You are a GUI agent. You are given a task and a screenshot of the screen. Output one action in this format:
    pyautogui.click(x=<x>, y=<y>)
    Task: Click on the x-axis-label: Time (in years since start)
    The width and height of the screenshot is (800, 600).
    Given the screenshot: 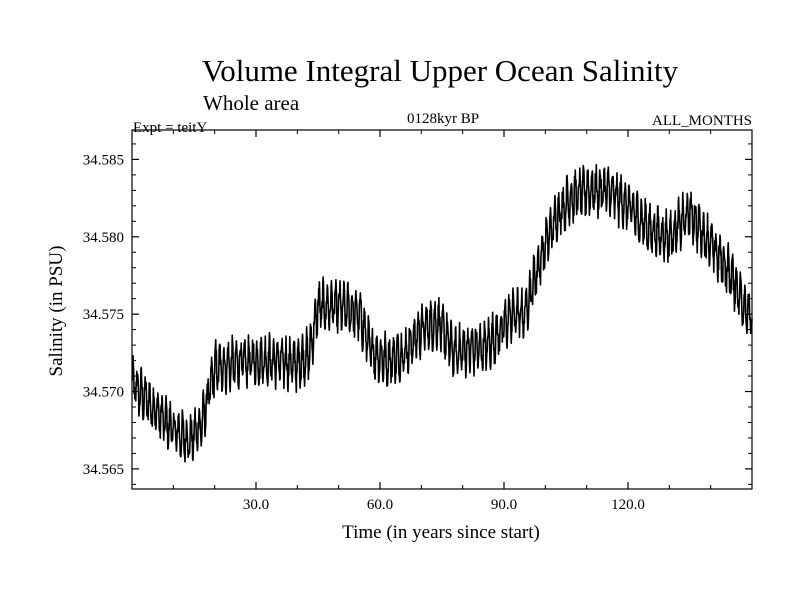 What is the action you would take?
    pyautogui.click(x=441, y=532)
    